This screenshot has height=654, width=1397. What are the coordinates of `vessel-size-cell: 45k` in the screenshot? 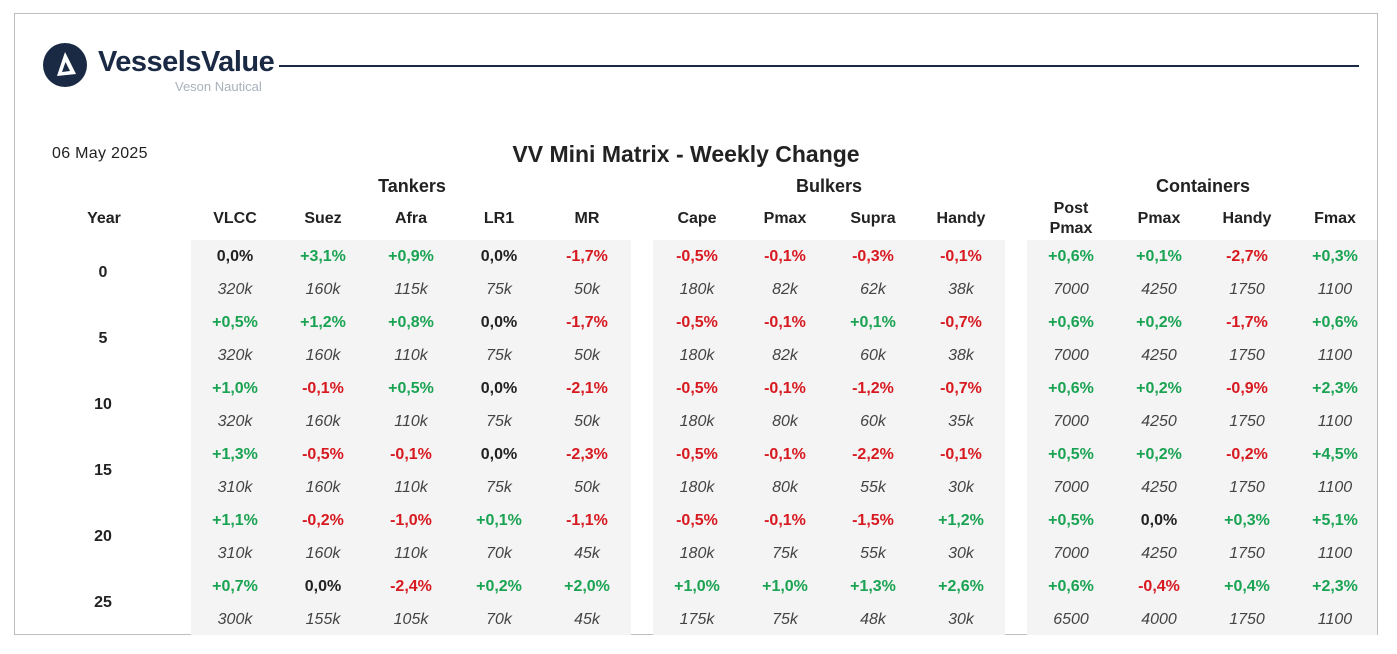 It's located at (587, 553).